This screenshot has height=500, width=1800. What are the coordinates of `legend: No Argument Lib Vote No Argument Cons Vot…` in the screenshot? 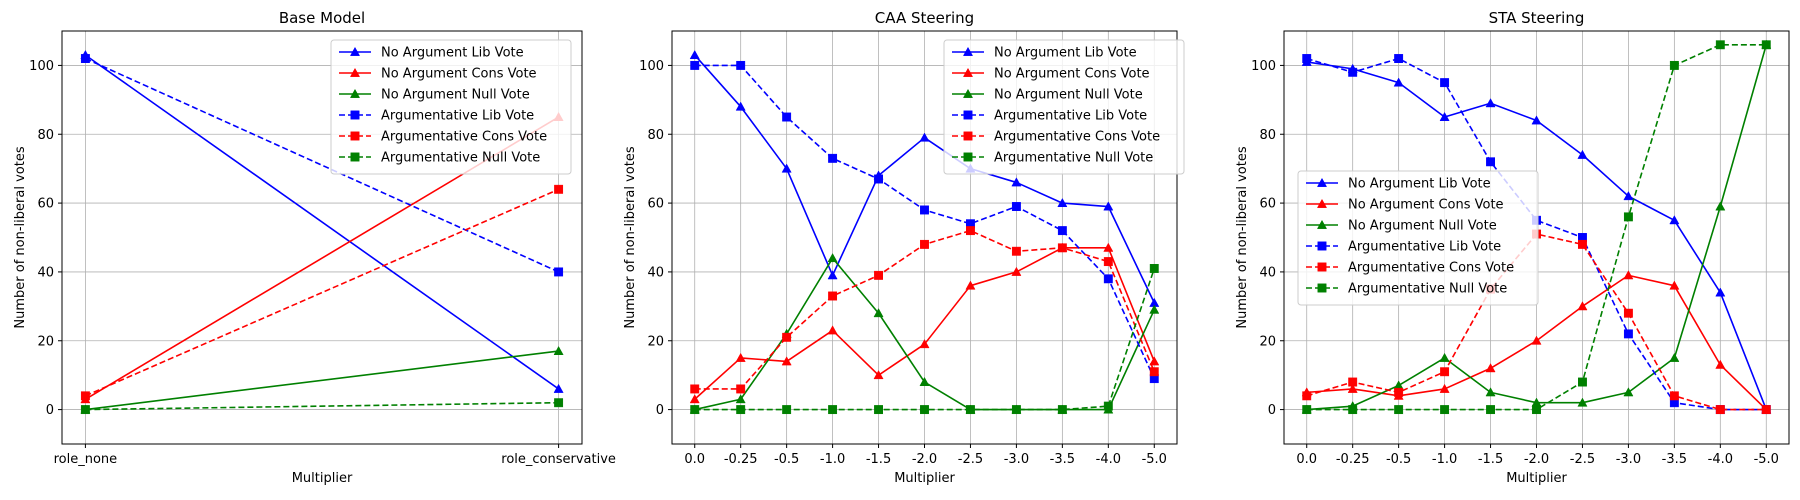 It's located at (451, 107).